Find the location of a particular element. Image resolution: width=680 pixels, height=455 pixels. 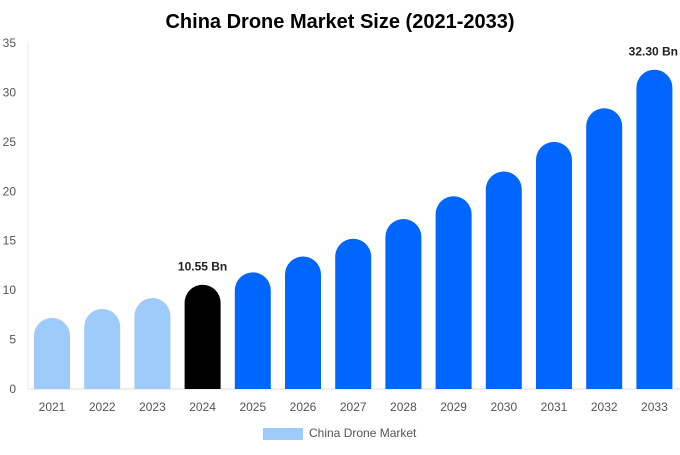

y-tick-label: 35 is located at coordinates (10, 43).